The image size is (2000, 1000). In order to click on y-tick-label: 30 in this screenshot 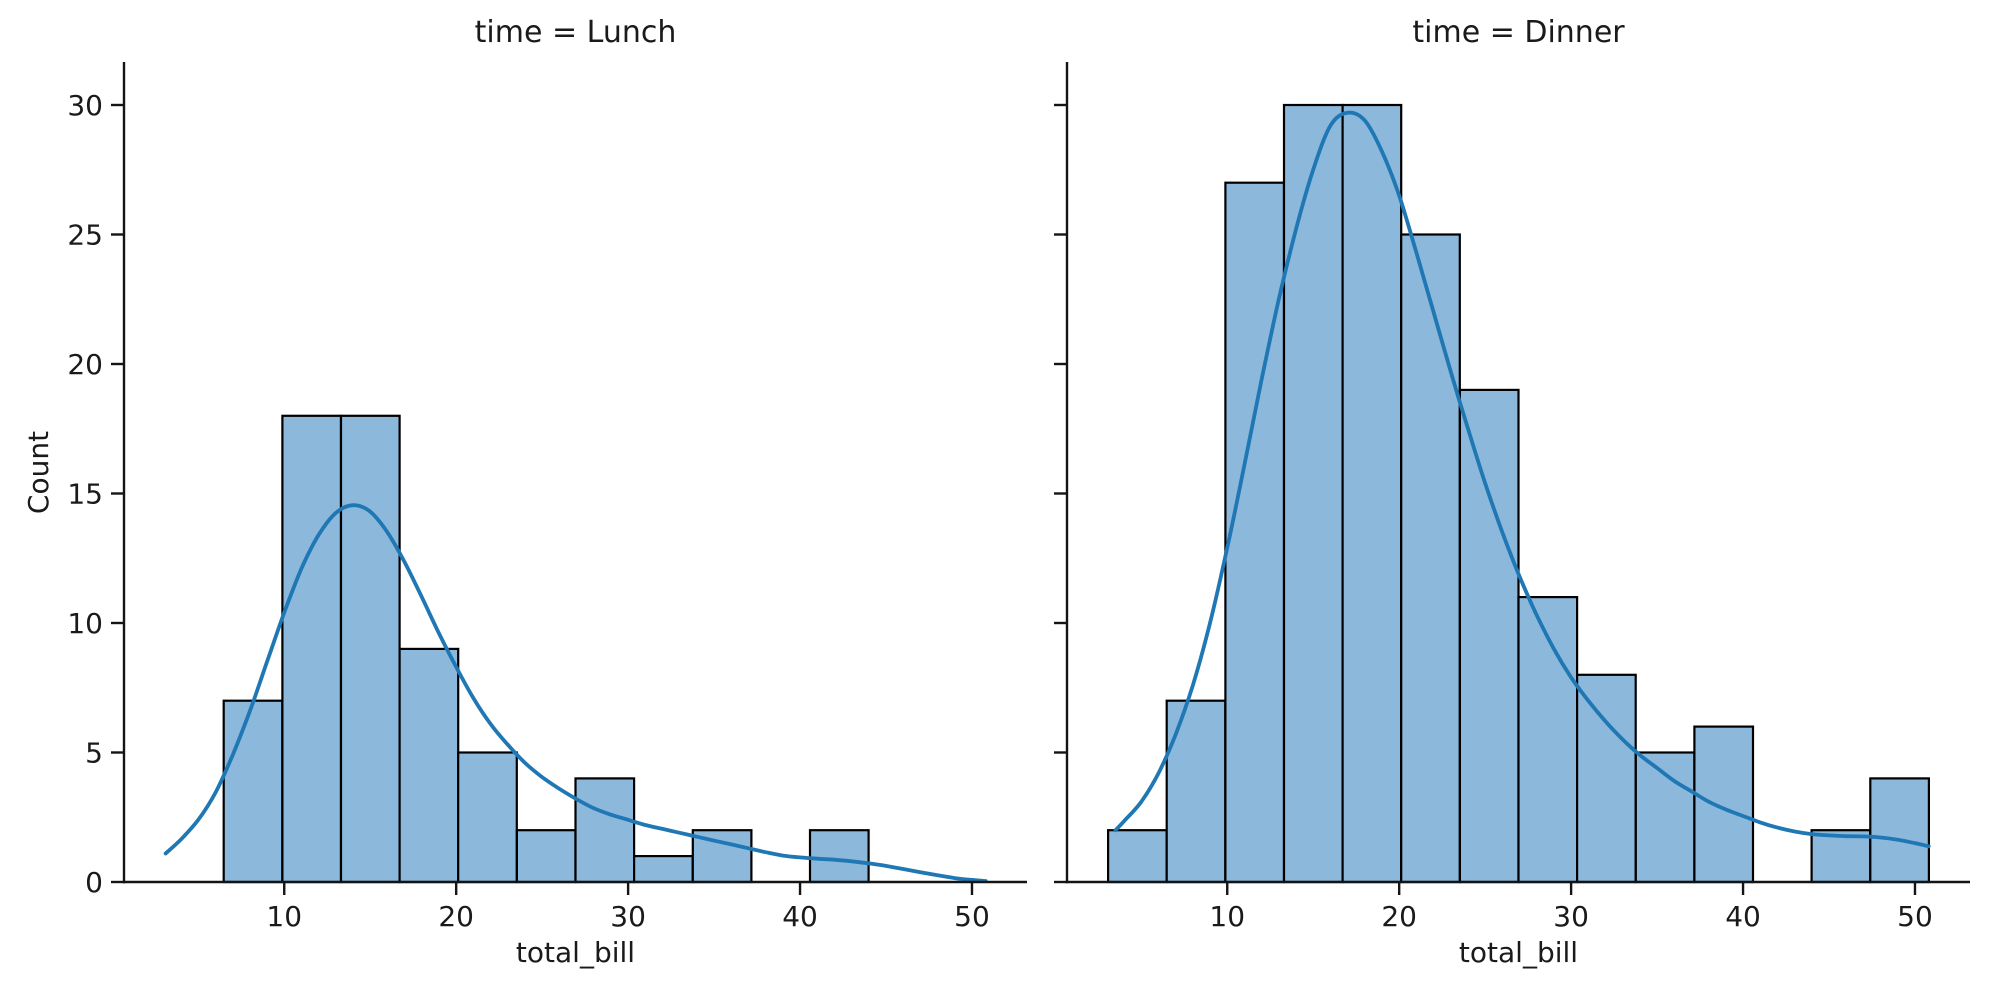, I will do `click(85, 105)`.